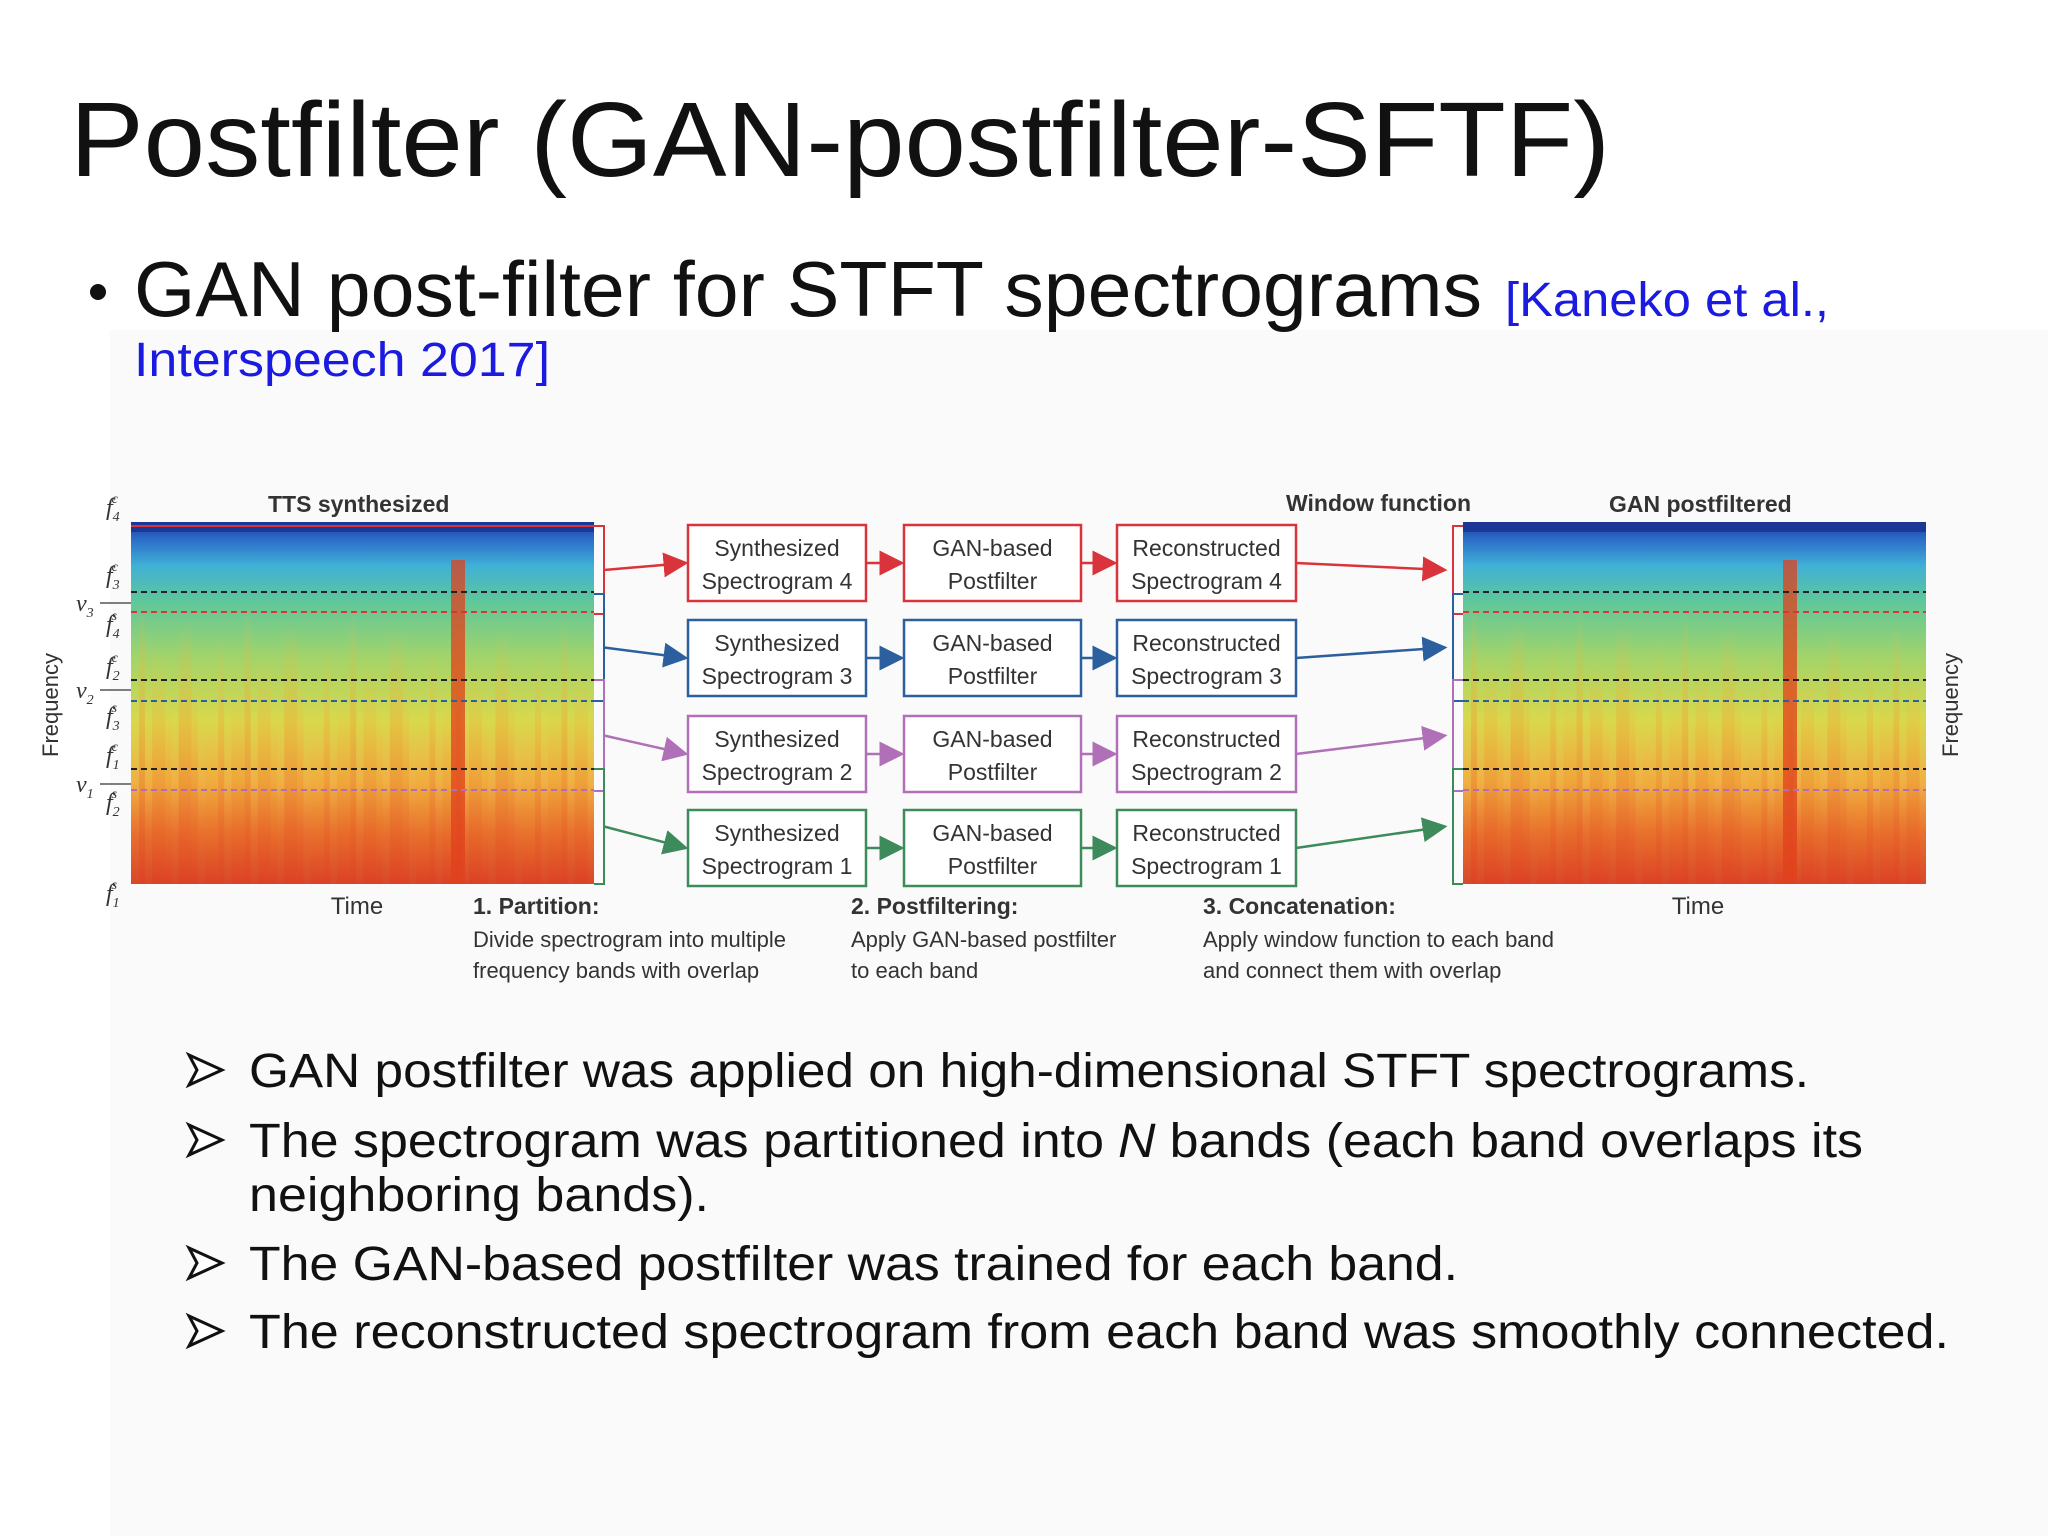  Describe the element at coordinates (1667, 300) in the screenshot. I see `citation: [Kaneko et al.,` at that location.